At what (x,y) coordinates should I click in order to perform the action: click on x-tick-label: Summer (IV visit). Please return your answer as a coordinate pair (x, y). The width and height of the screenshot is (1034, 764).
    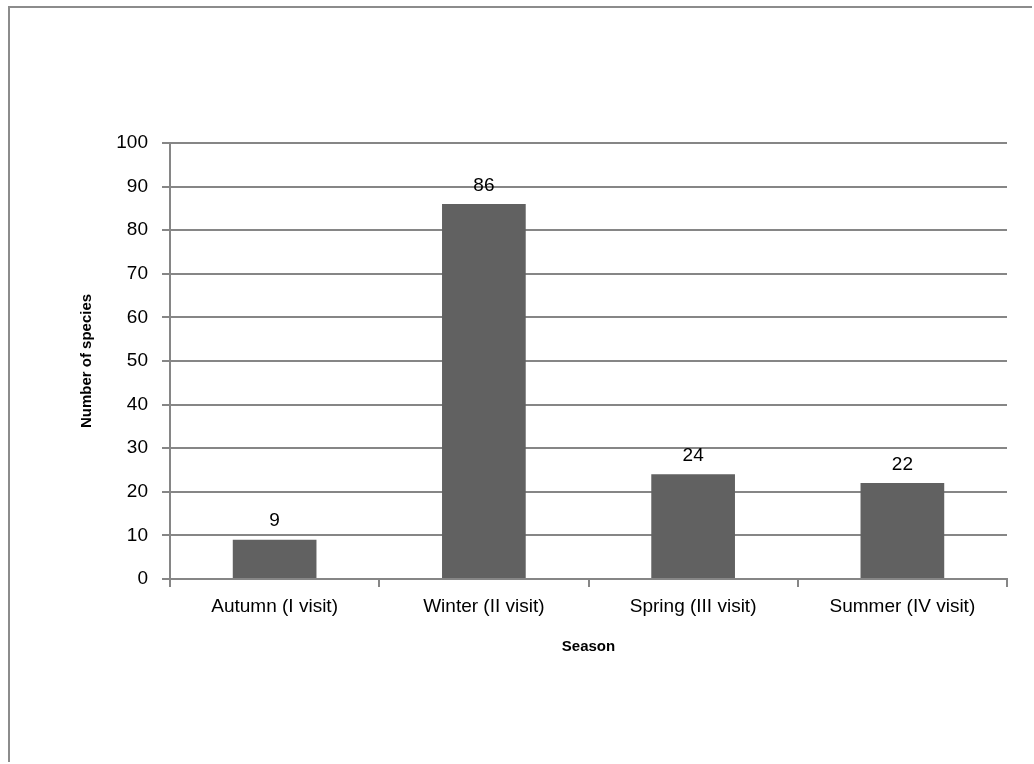
    Looking at the image, I should click on (902, 605).